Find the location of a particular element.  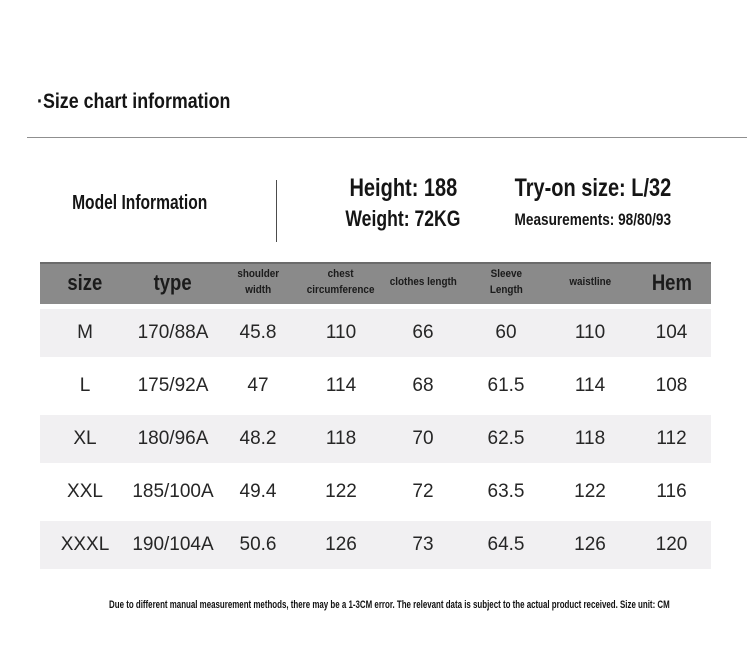

table-cell: 60 is located at coordinates (506, 333).